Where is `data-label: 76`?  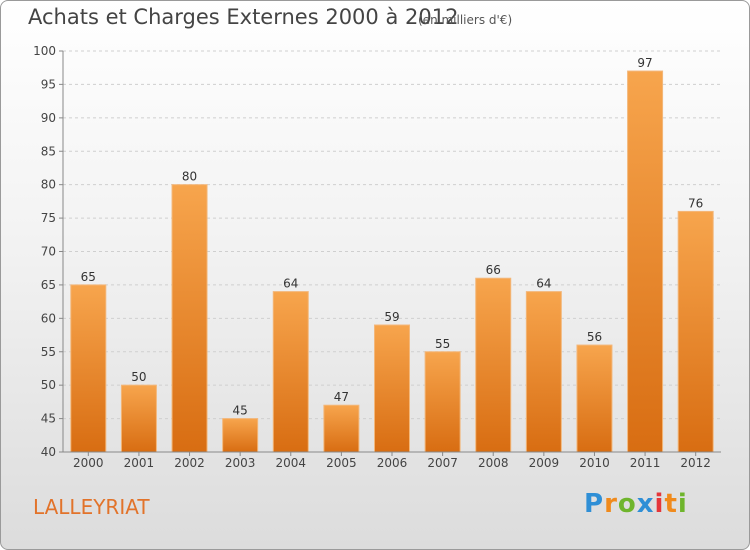 data-label: 76 is located at coordinates (695, 203).